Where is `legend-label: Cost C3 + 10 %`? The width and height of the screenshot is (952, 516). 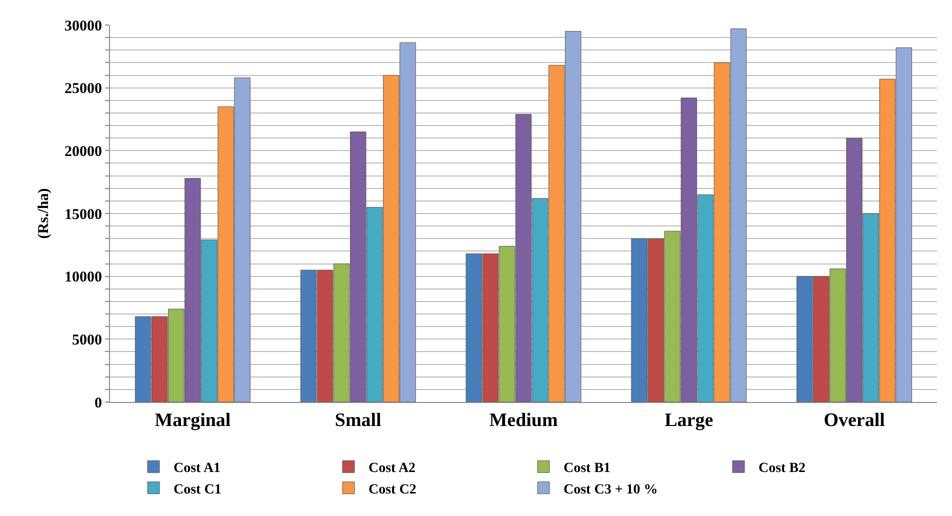
legend-label: Cost C3 + 10 % is located at coordinates (611, 490).